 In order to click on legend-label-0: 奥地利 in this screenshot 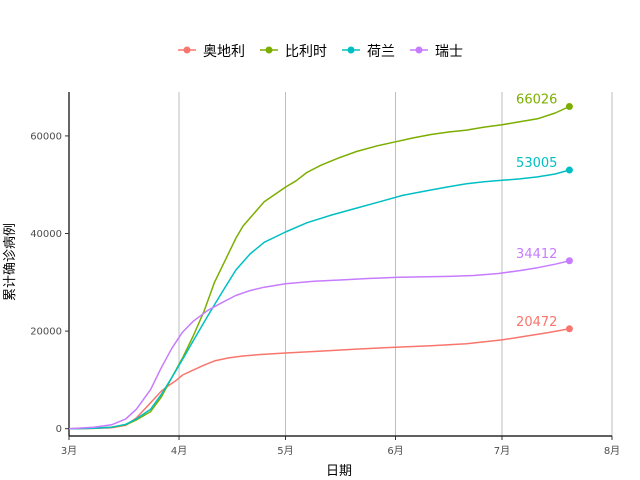, I will do `click(224, 51)`.